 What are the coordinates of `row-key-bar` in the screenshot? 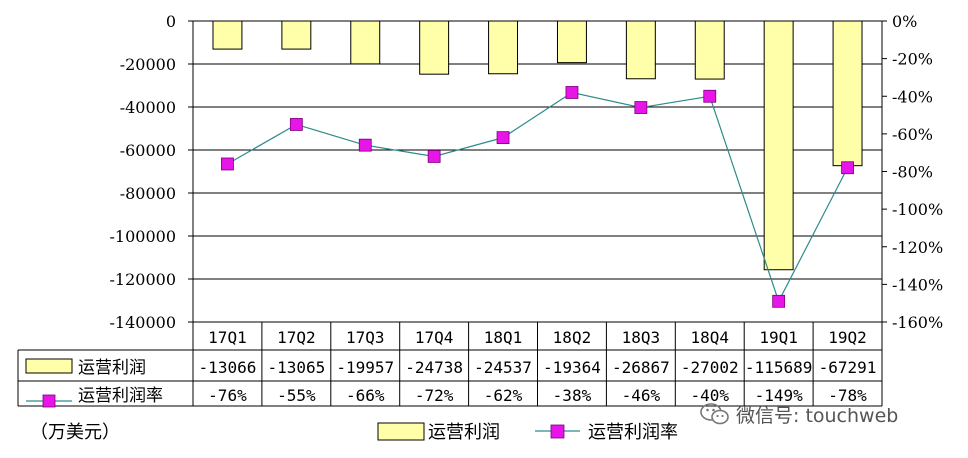 It's located at (49, 366).